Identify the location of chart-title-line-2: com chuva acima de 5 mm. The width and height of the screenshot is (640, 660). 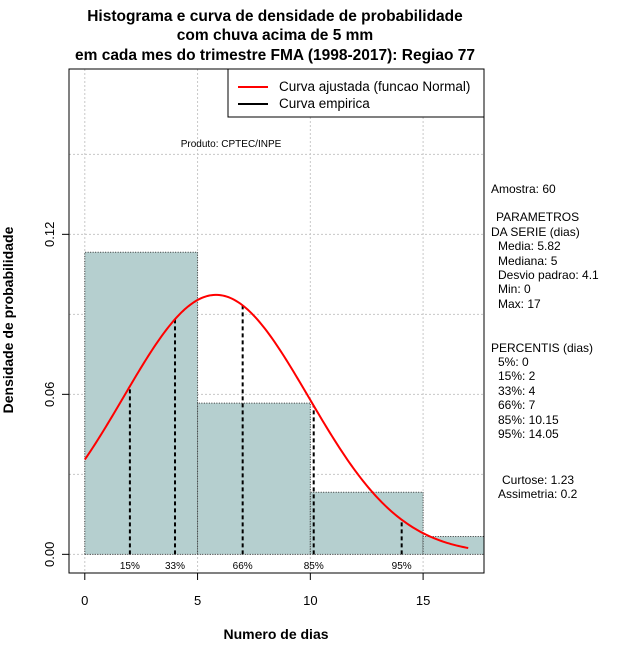
(275, 35).